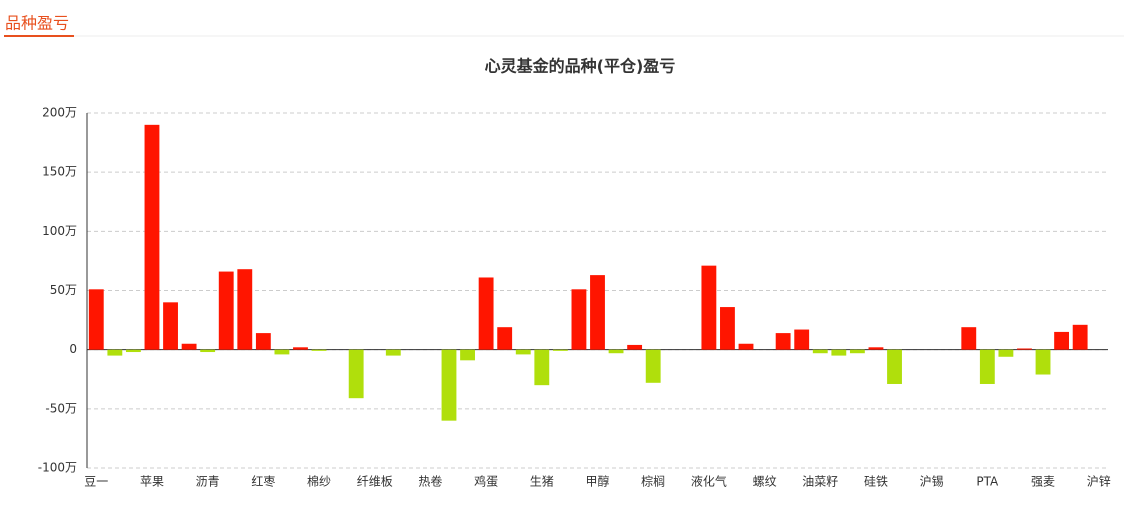 The height and width of the screenshot is (514, 1124). Describe the element at coordinates (59, 113) in the screenshot. I see `y-tick-label: 200万` at that location.